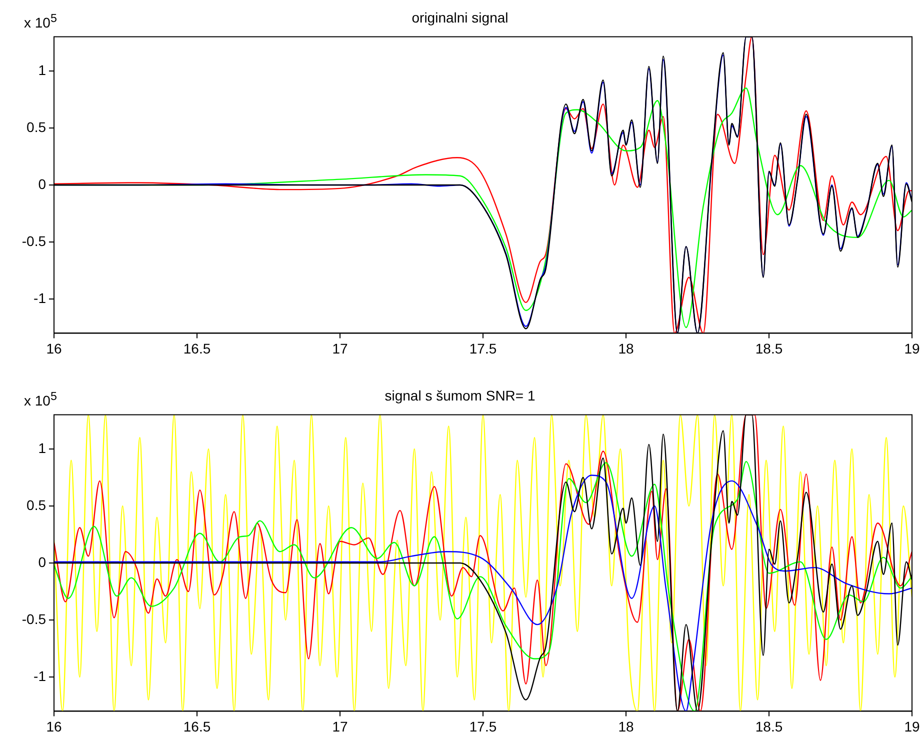 This screenshot has width=923, height=745. What do you see at coordinates (460, 395) in the screenshot?
I see `chart-title: signal s šumom SNR= 1` at bounding box center [460, 395].